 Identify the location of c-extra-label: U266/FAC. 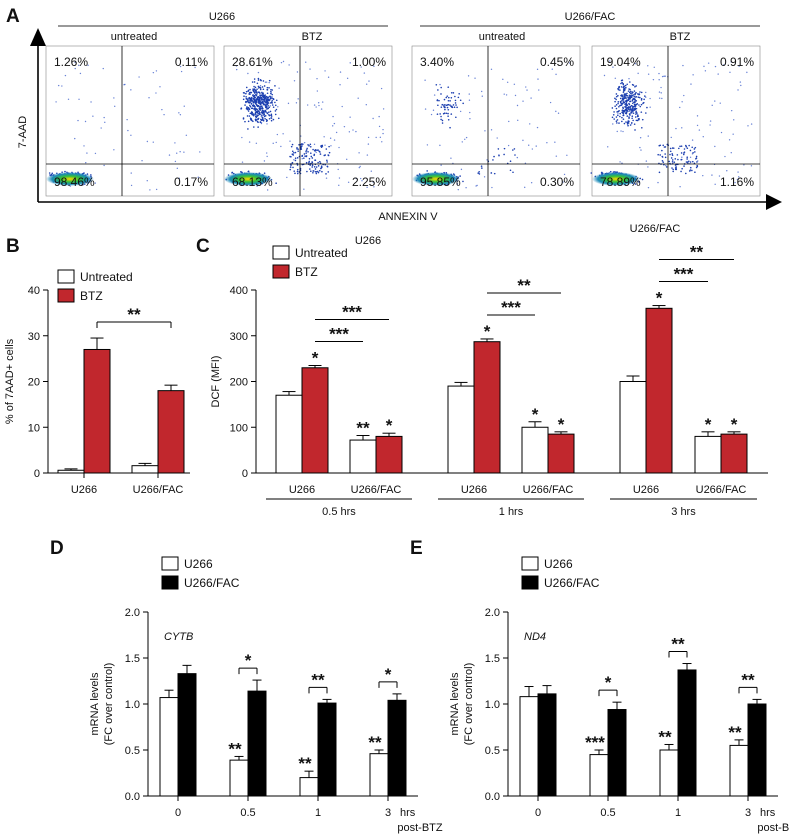
(655, 229).